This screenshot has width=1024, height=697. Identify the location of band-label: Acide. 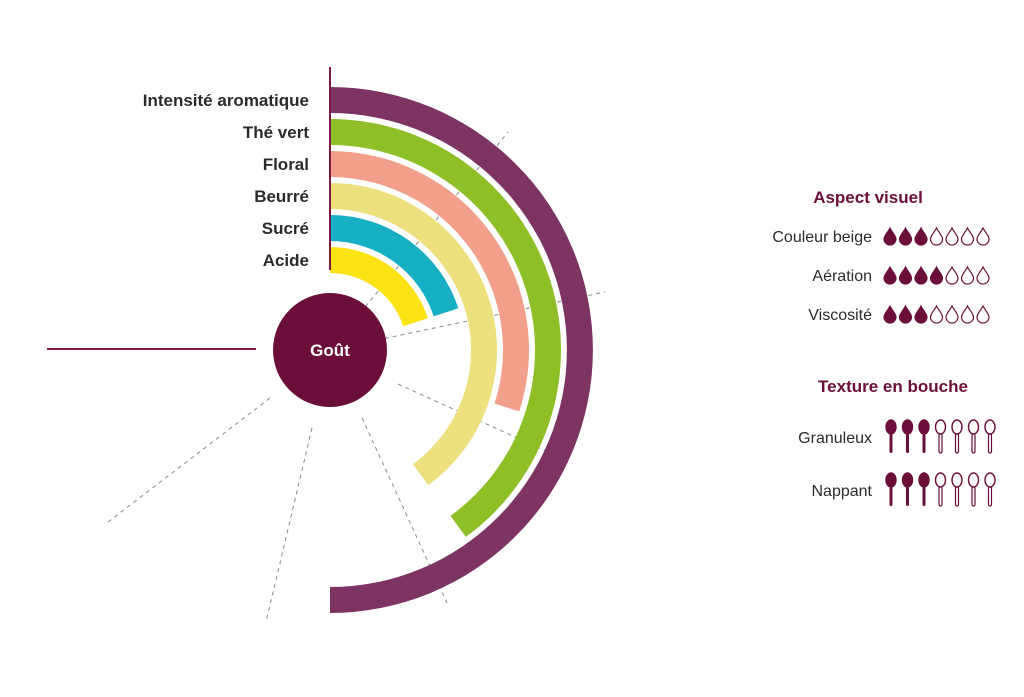
(286, 260).